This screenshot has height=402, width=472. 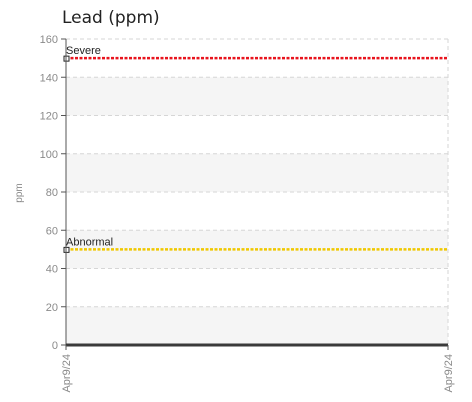 I want to click on y-tick-label: 80, so click(x=52, y=193).